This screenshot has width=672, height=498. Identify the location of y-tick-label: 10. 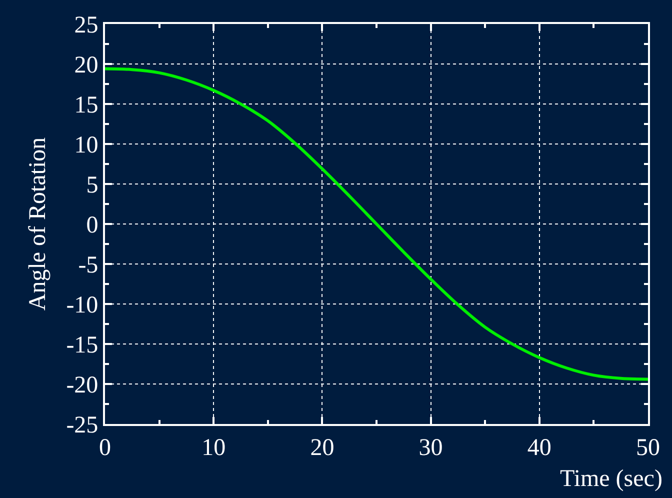
(86, 145).